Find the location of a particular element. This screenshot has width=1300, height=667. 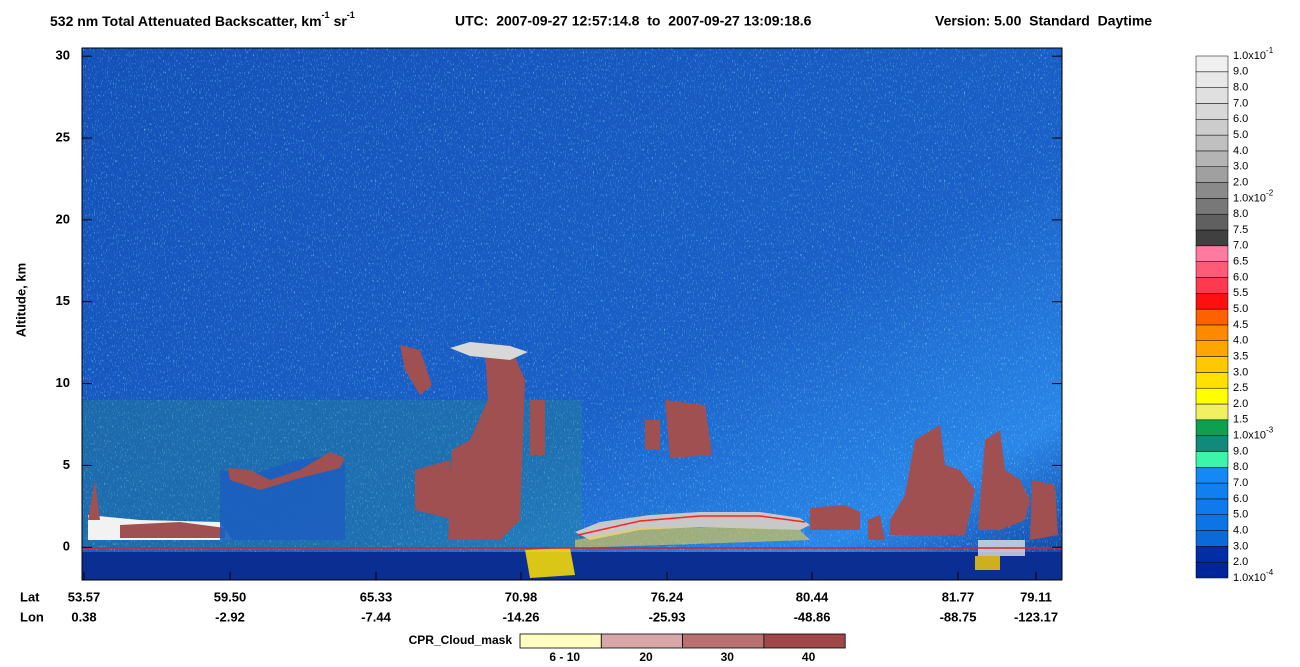

cloud-mask-label: 20 is located at coordinates (646, 657).